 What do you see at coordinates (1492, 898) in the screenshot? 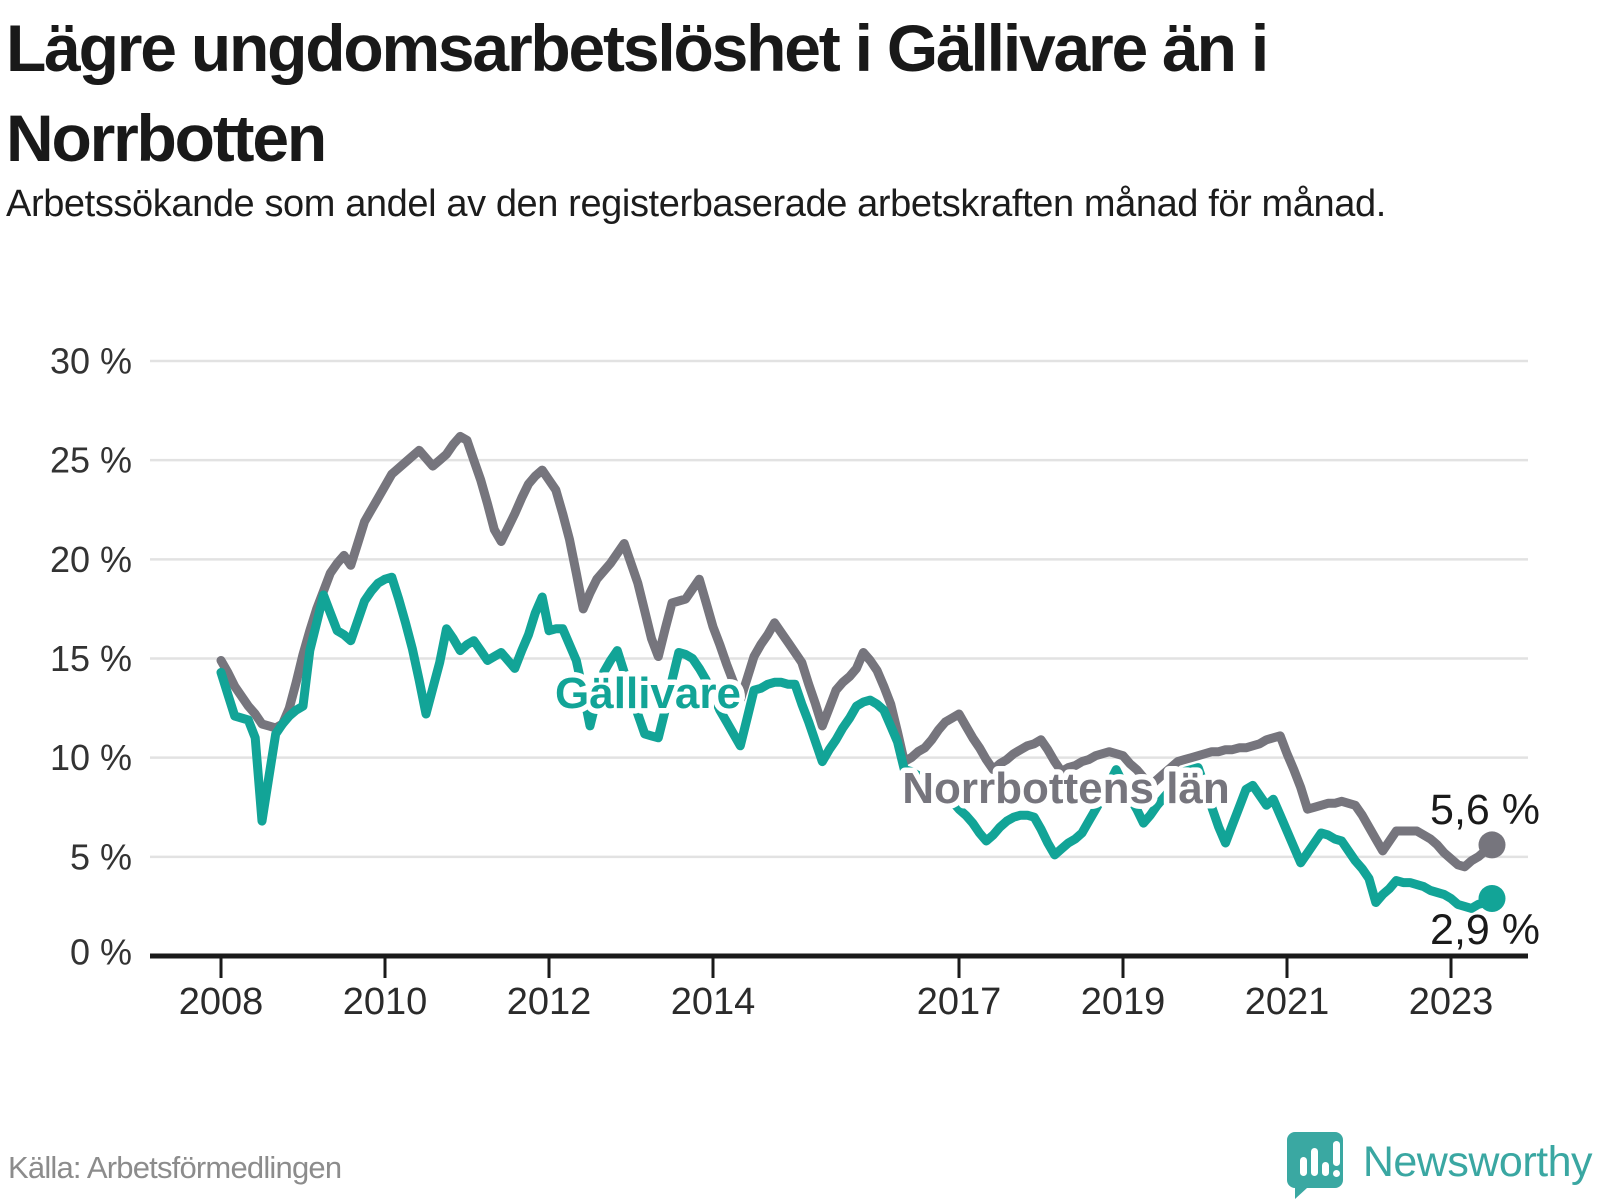
I see `series-end-dot-gallivare` at bounding box center [1492, 898].